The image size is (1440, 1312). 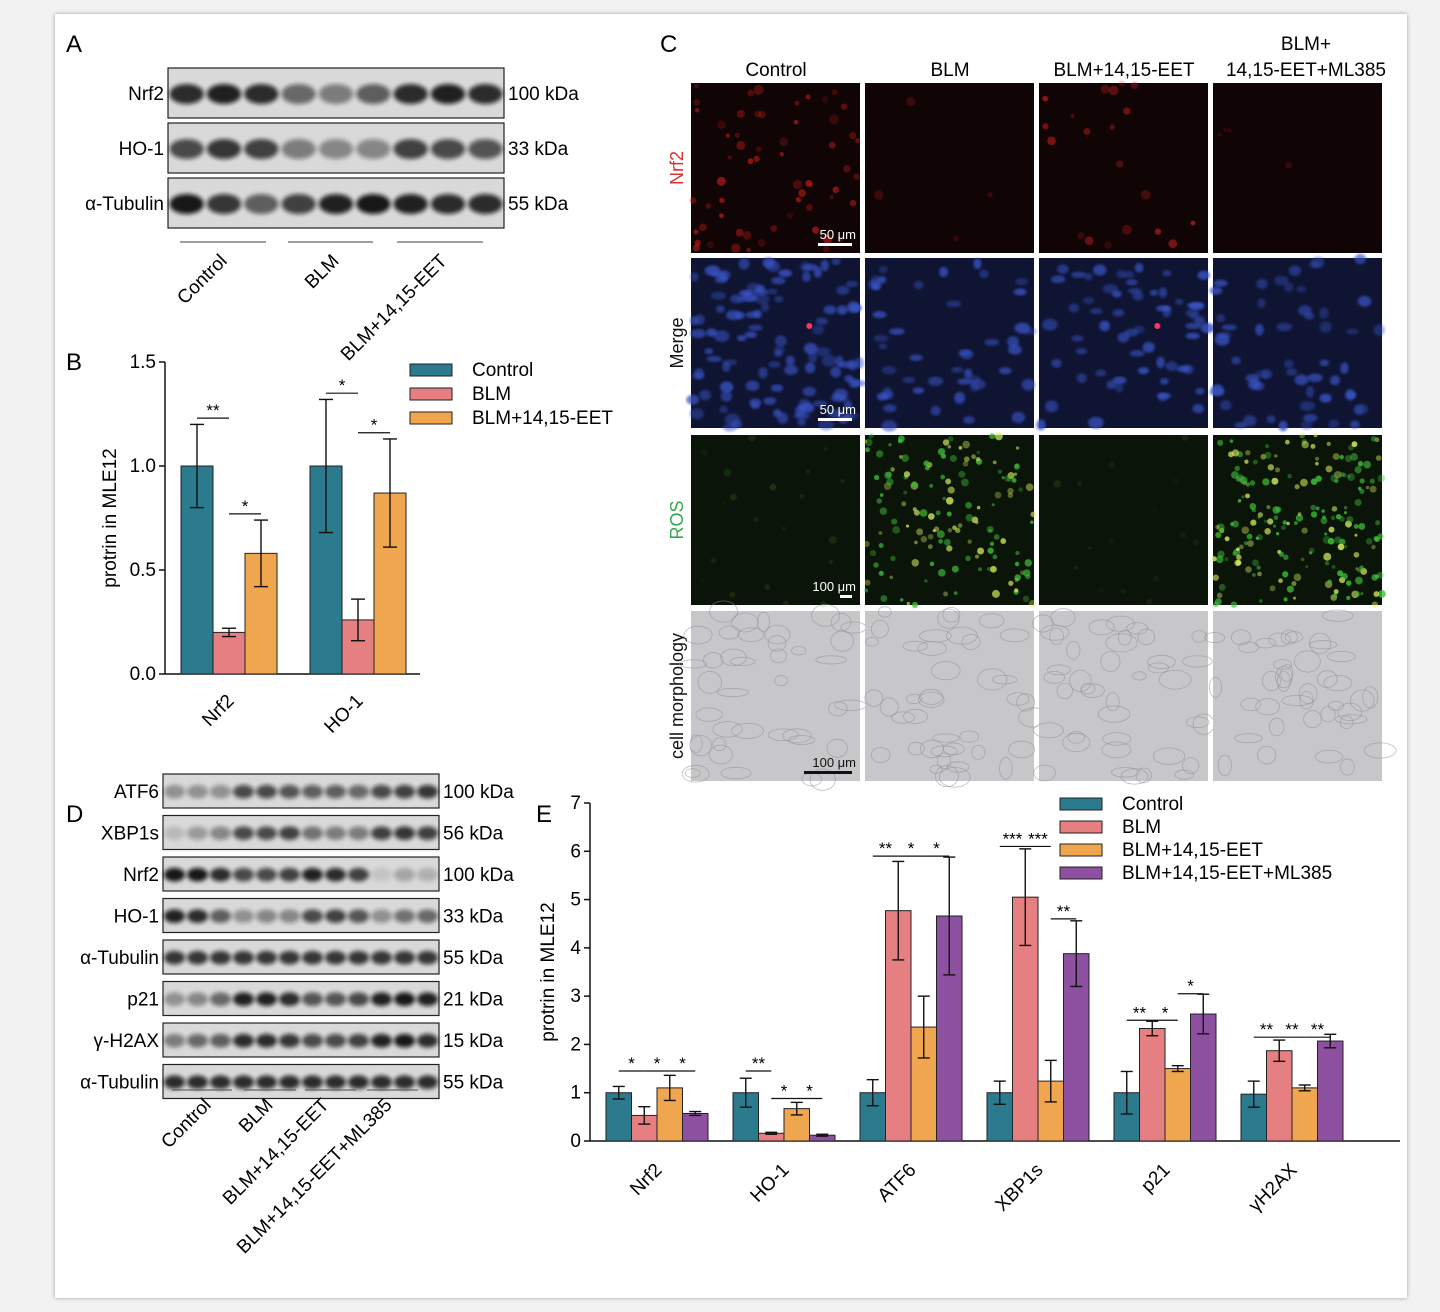 I want to click on y-tick-label: 3, so click(x=575, y=996).